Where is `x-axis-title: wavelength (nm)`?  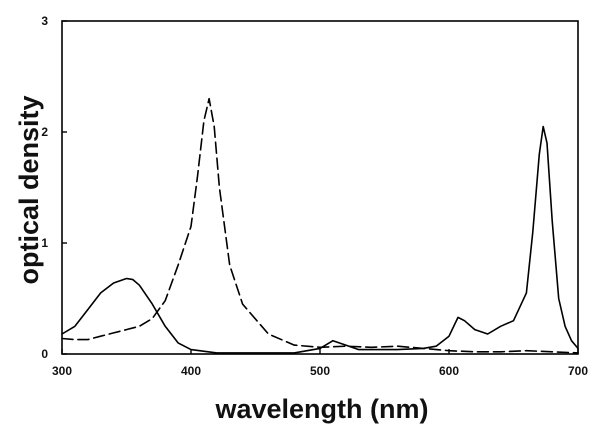 x-axis-title: wavelength (nm) is located at coordinates (321, 409).